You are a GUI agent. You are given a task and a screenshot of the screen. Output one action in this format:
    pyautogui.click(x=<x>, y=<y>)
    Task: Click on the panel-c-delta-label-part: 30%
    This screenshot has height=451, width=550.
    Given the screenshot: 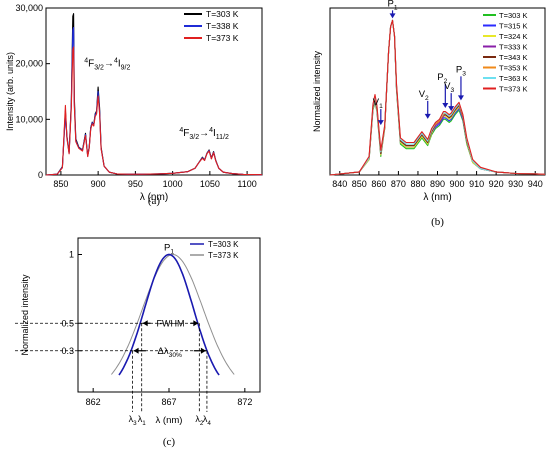 What is the action you would take?
    pyautogui.click(x=175, y=355)
    